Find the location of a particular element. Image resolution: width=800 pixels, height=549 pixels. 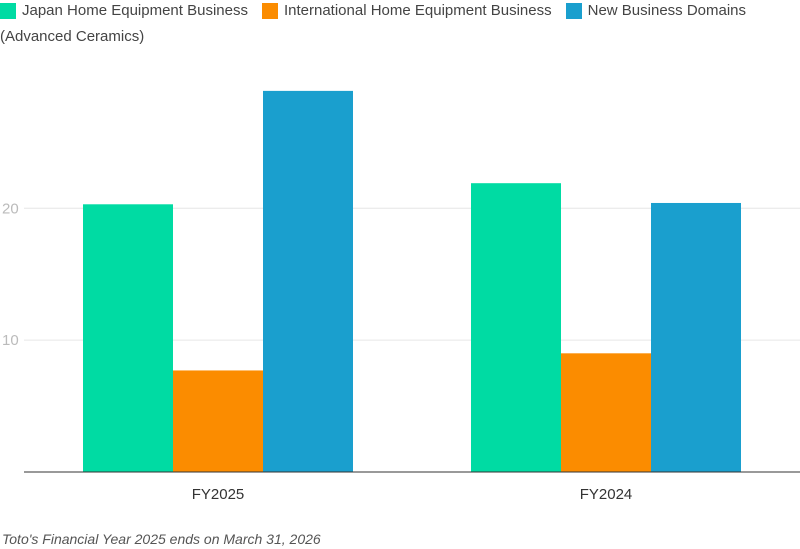

legend-item-new-business: New Business Domains is located at coordinates (656, 11).